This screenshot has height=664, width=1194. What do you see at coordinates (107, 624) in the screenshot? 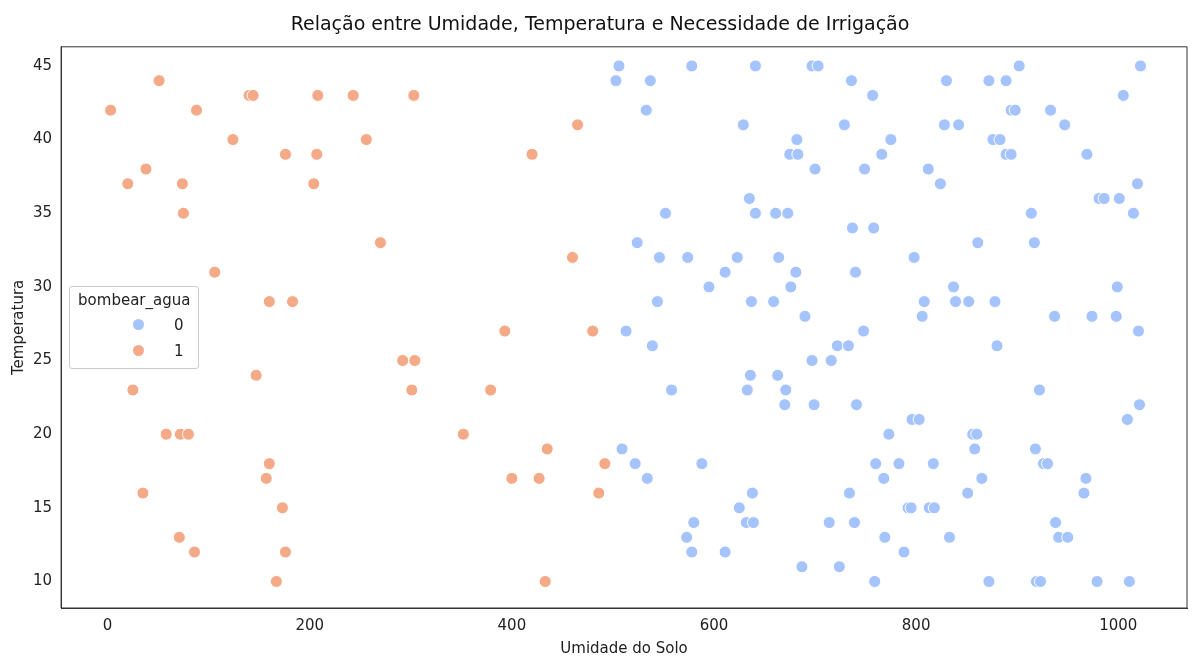
I see `x-tick-label: 0` at bounding box center [107, 624].